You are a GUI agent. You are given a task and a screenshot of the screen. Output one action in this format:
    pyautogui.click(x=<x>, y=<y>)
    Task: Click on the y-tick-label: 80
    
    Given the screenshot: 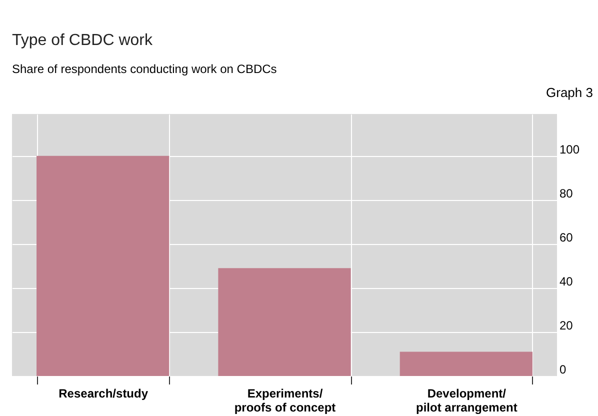 What is the action you would take?
    pyautogui.click(x=567, y=193)
    